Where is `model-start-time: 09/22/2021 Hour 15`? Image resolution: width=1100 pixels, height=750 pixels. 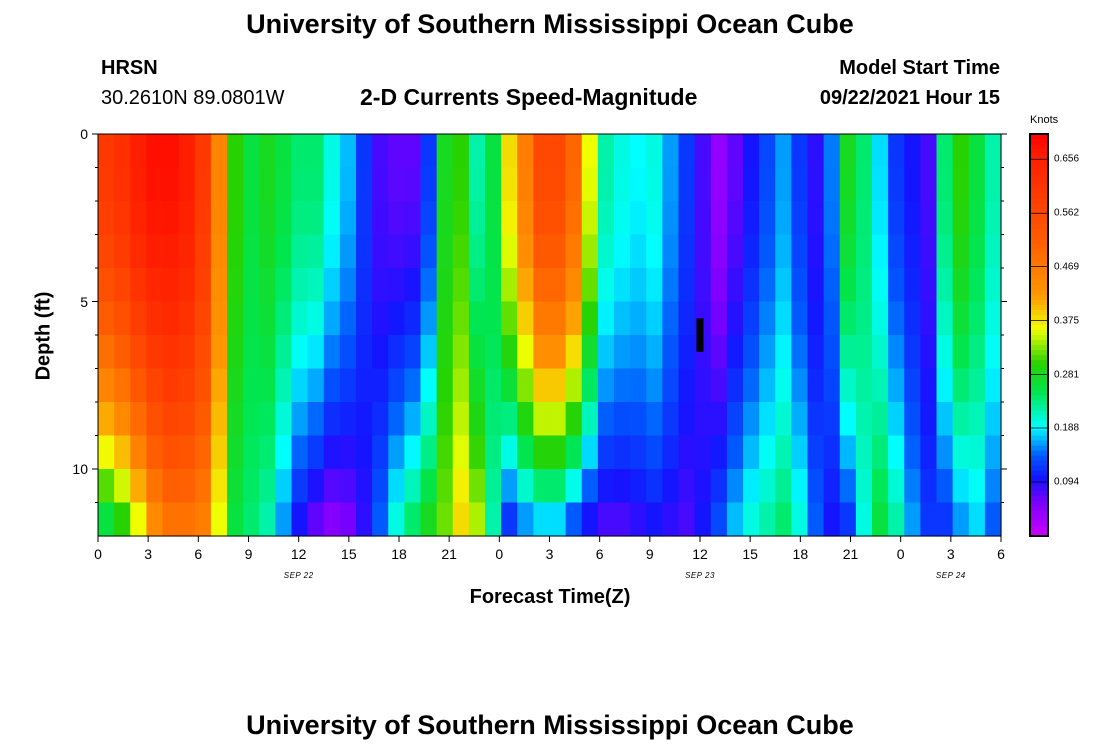
model-start-time: 09/22/2021 Hour 15 is located at coordinates (909, 98).